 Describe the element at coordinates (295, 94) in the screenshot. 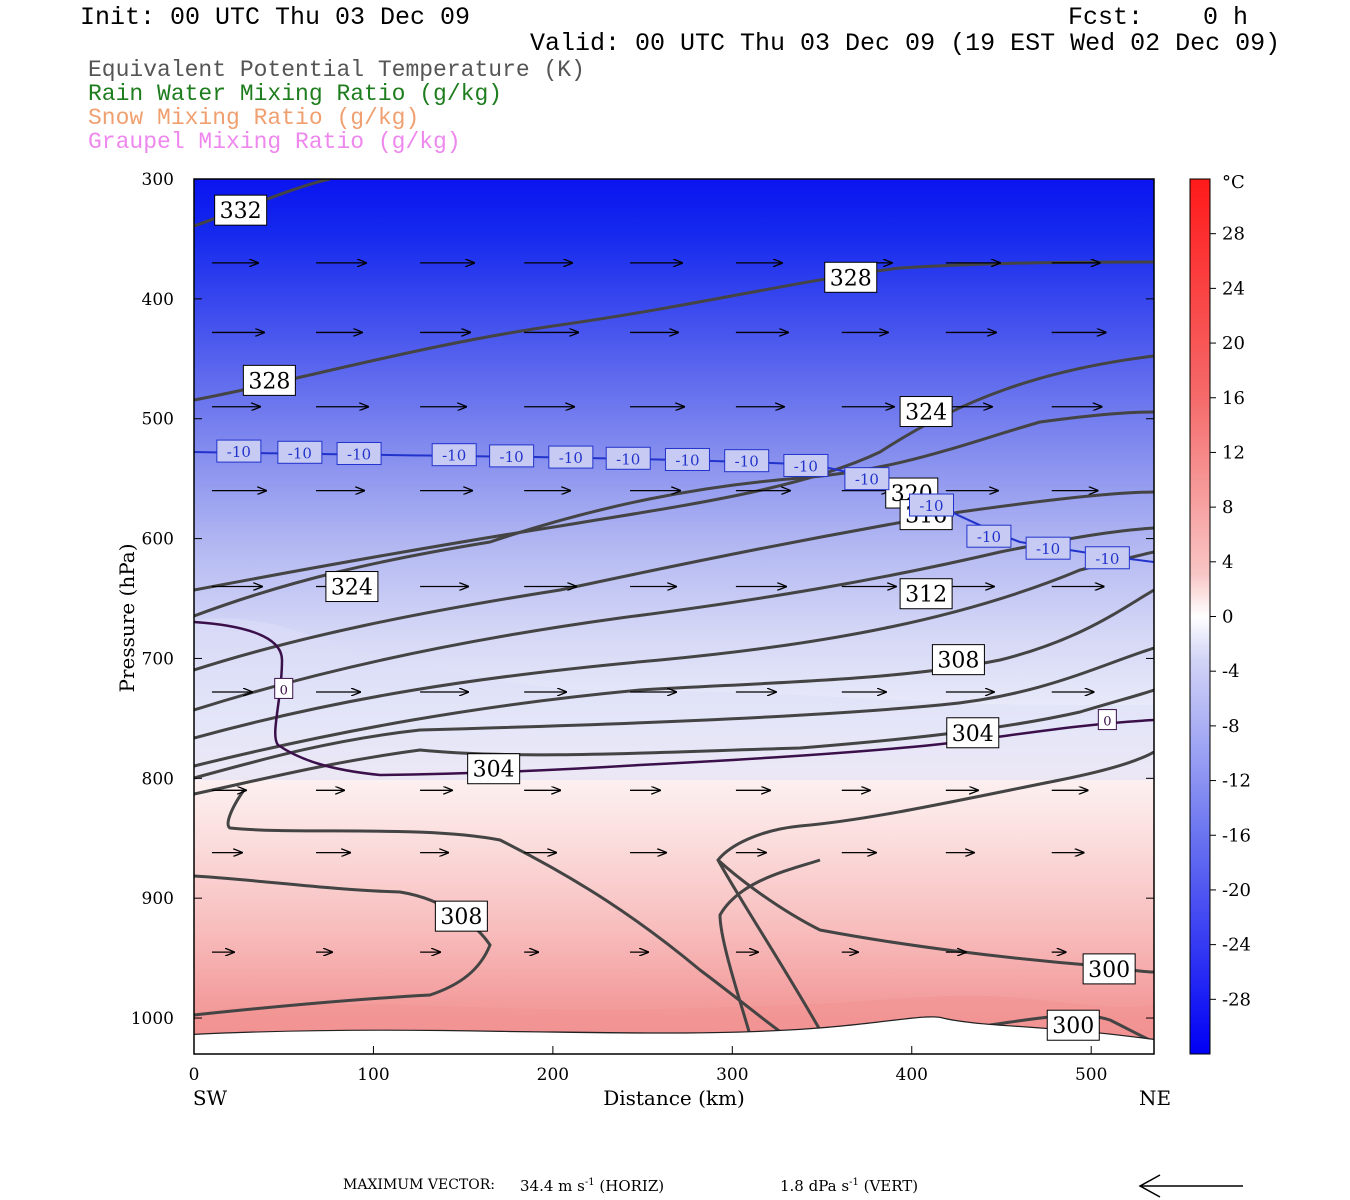

I see `legend-rain: Rain Water Mixing Ratio (g/kg)` at that location.